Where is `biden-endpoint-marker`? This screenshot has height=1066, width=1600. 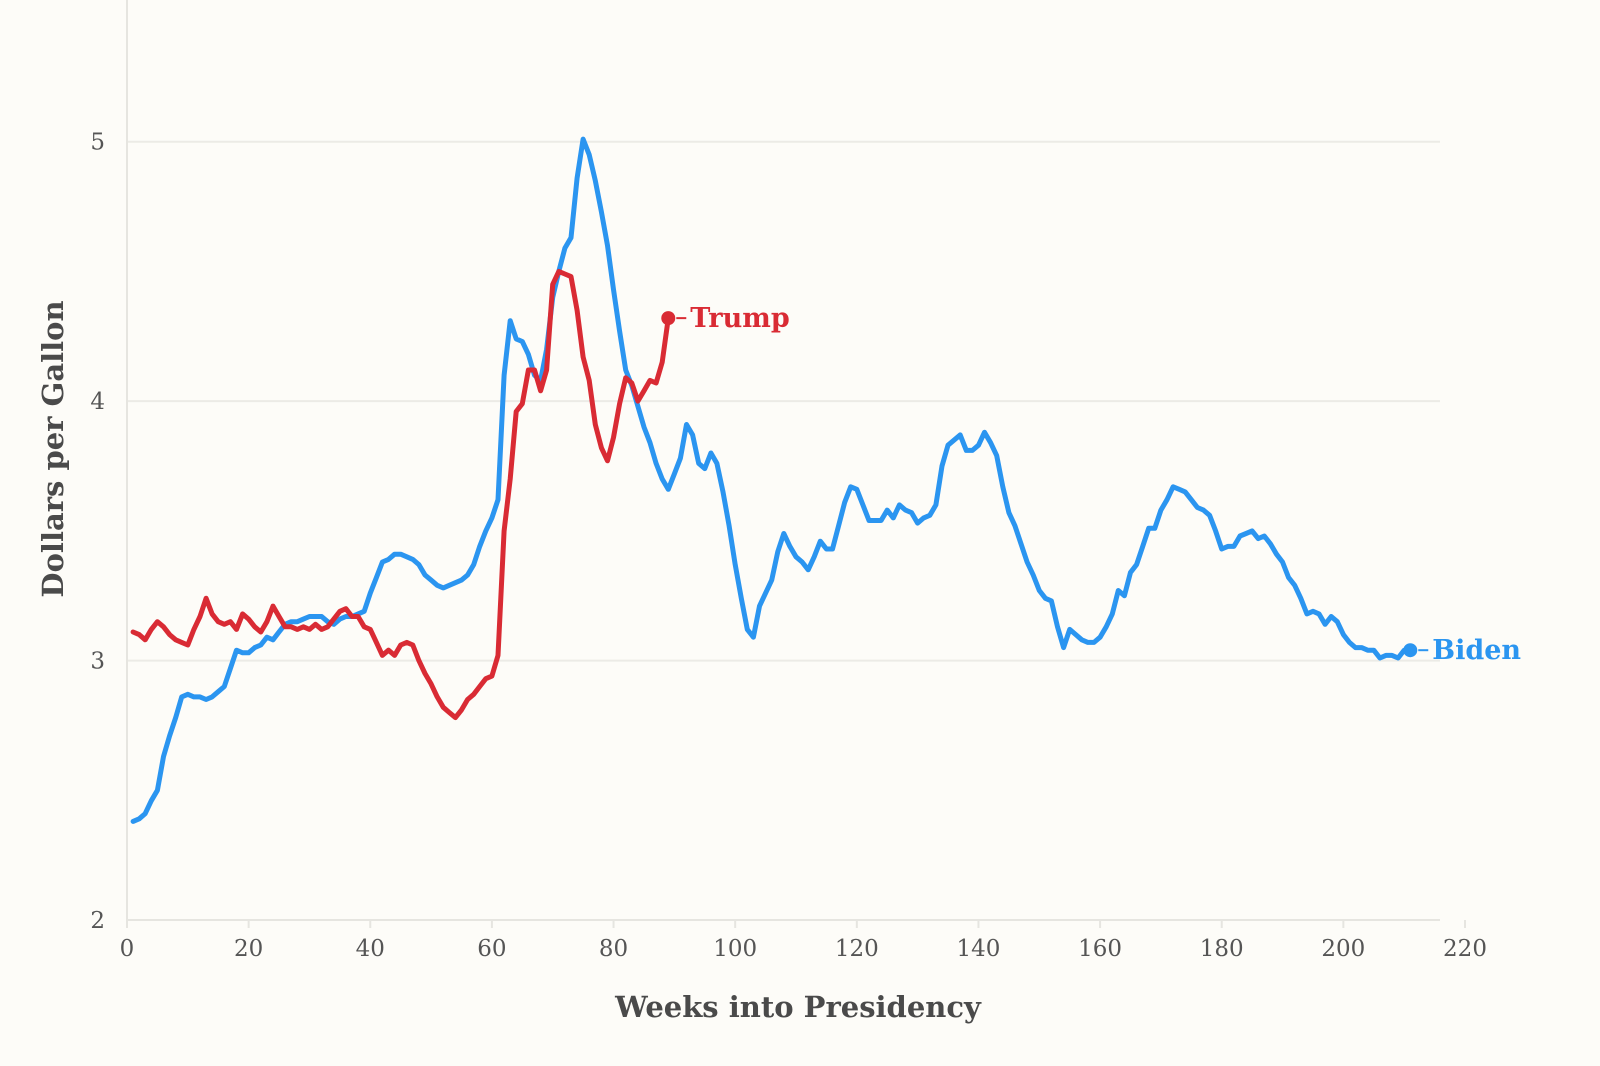 biden-endpoint-marker is located at coordinates (1410, 650).